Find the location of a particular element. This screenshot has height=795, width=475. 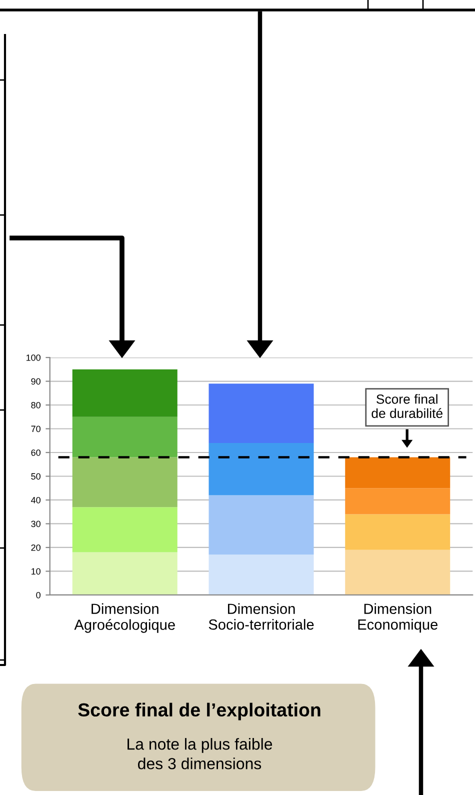

y-tick-label: 50 is located at coordinates (35, 476).